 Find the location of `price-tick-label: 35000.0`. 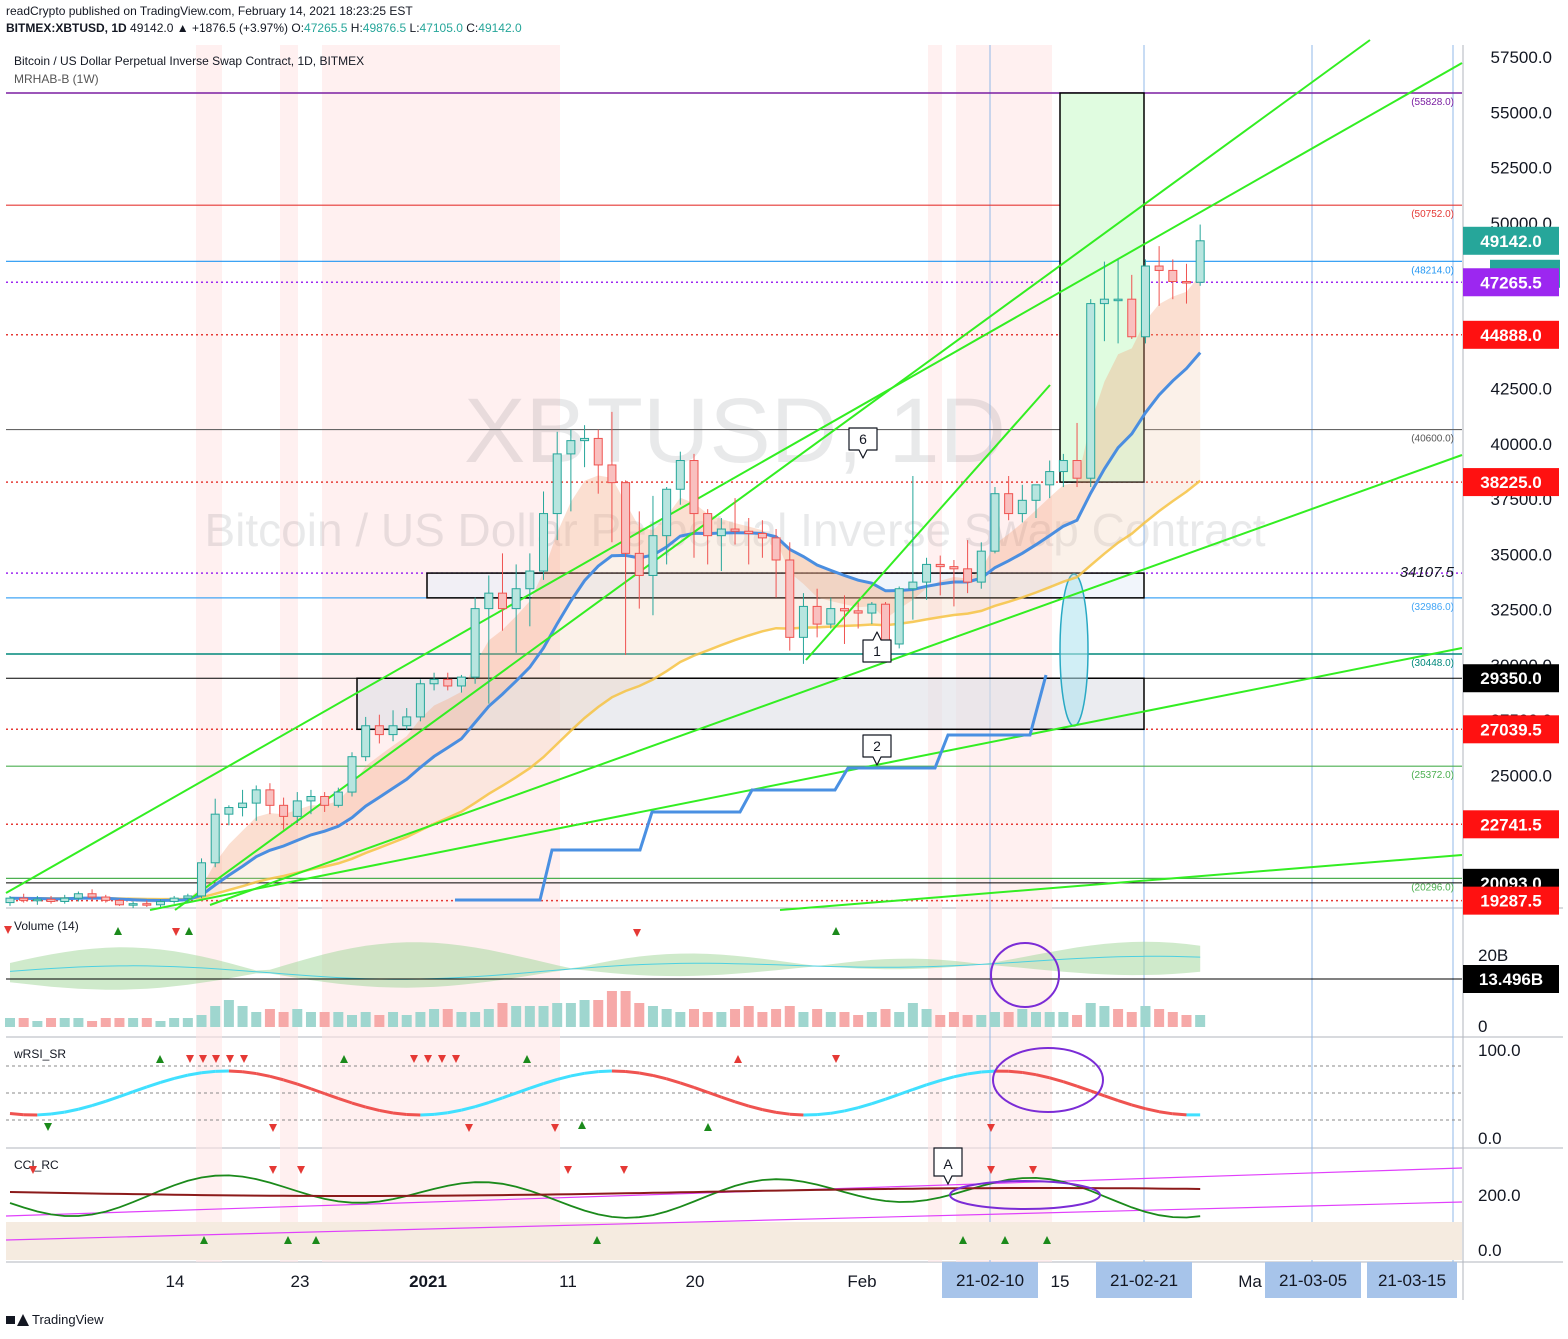

price-tick-label: 35000.0 is located at coordinates (1521, 554).